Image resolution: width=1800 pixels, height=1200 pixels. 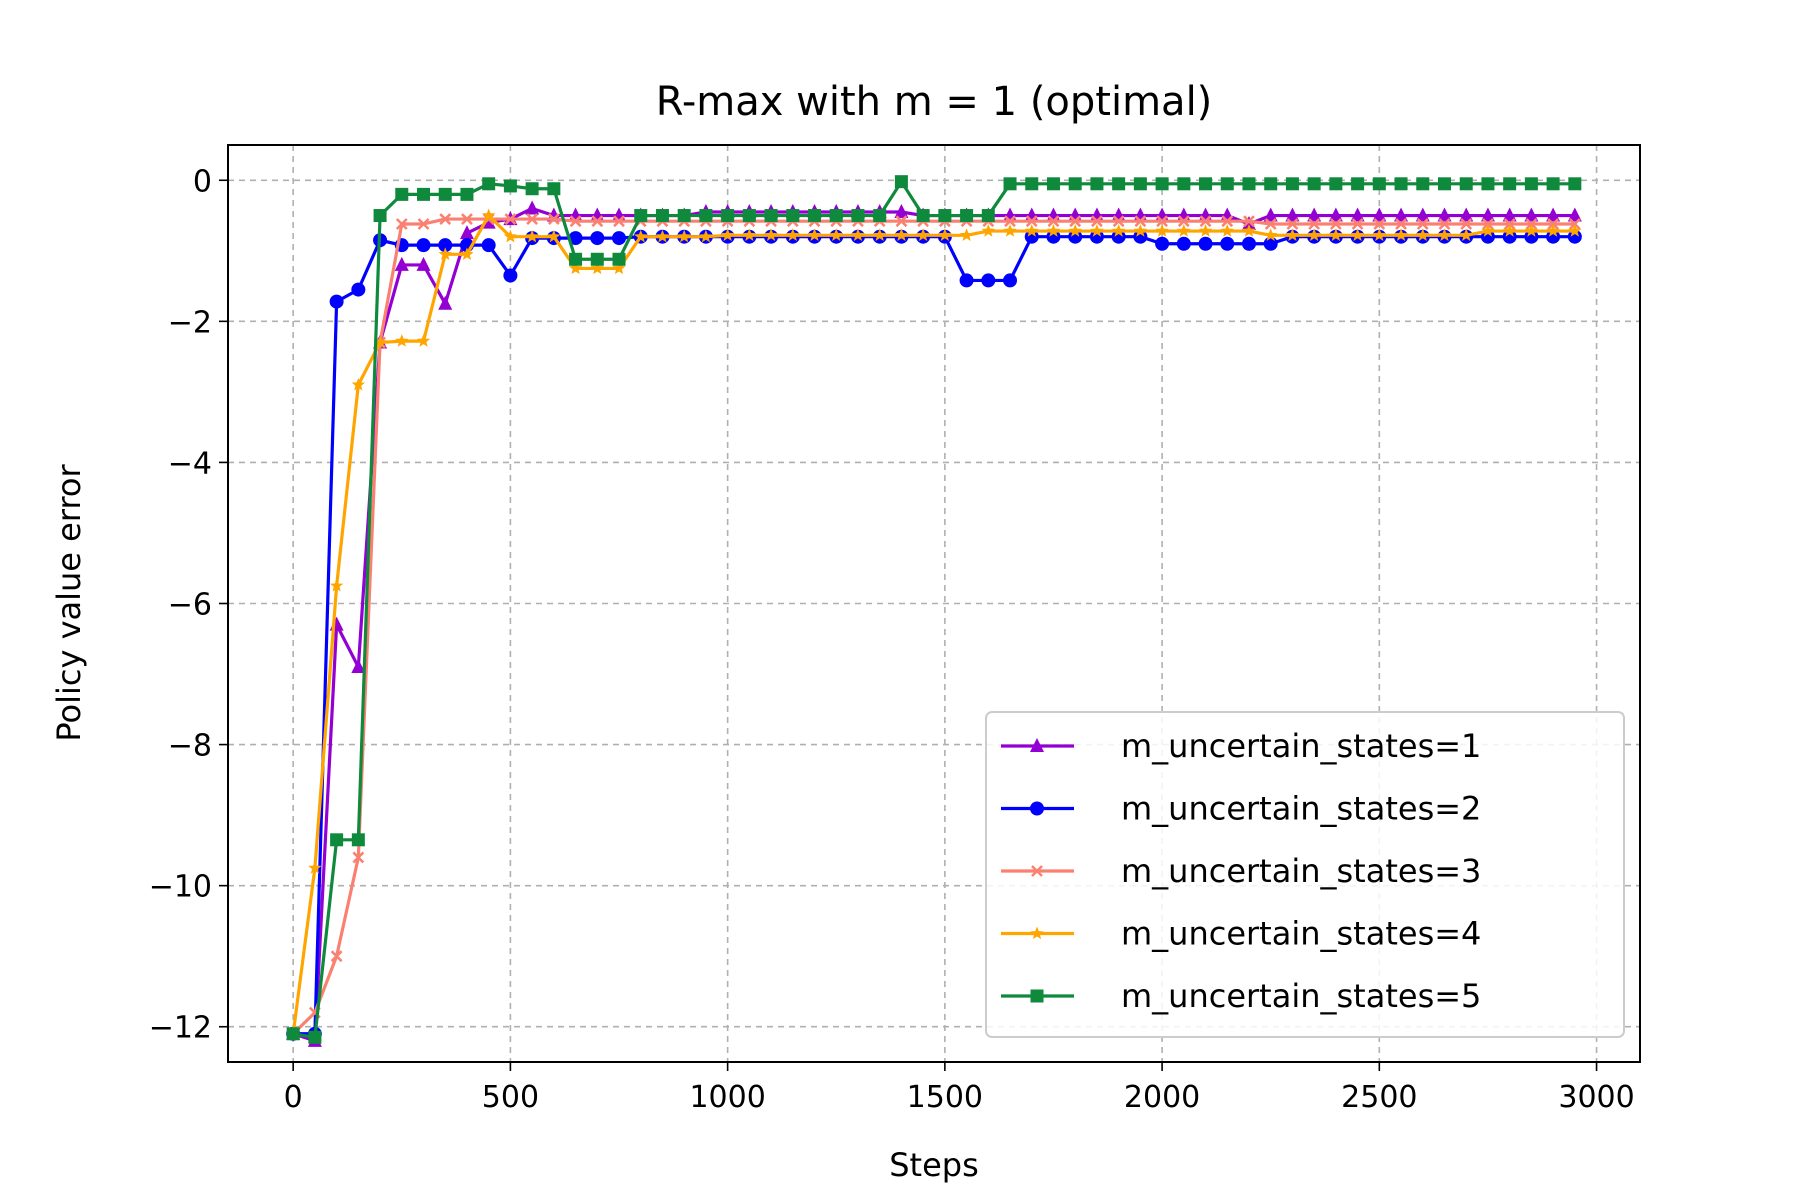 What do you see at coordinates (1301, 871) in the screenshot?
I see `legend-label: m_uncertain_states=3` at bounding box center [1301, 871].